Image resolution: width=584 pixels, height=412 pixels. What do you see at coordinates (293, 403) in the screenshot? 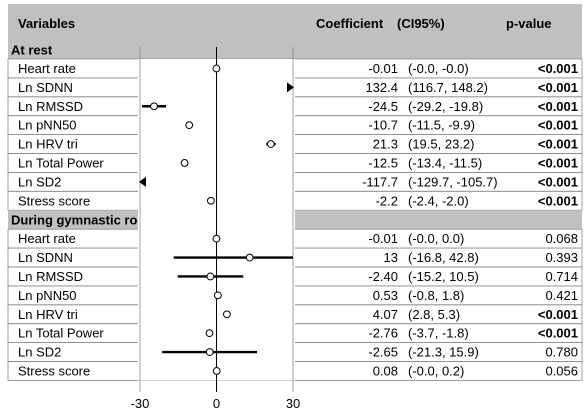
I see `x-tick-label: 30` at bounding box center [293, 403].